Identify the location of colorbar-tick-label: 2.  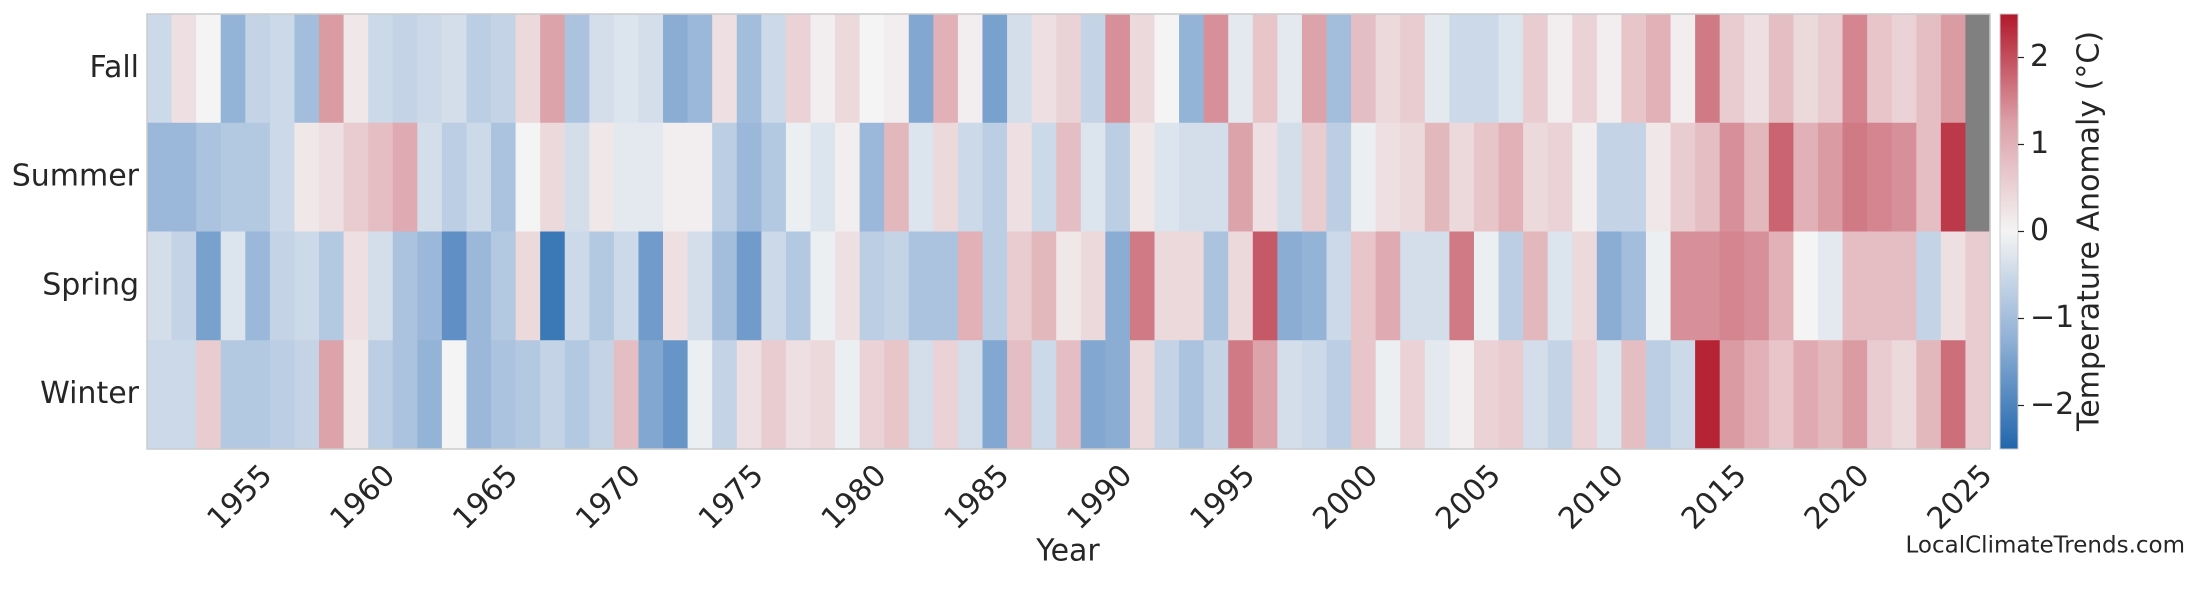
(2039, 56).